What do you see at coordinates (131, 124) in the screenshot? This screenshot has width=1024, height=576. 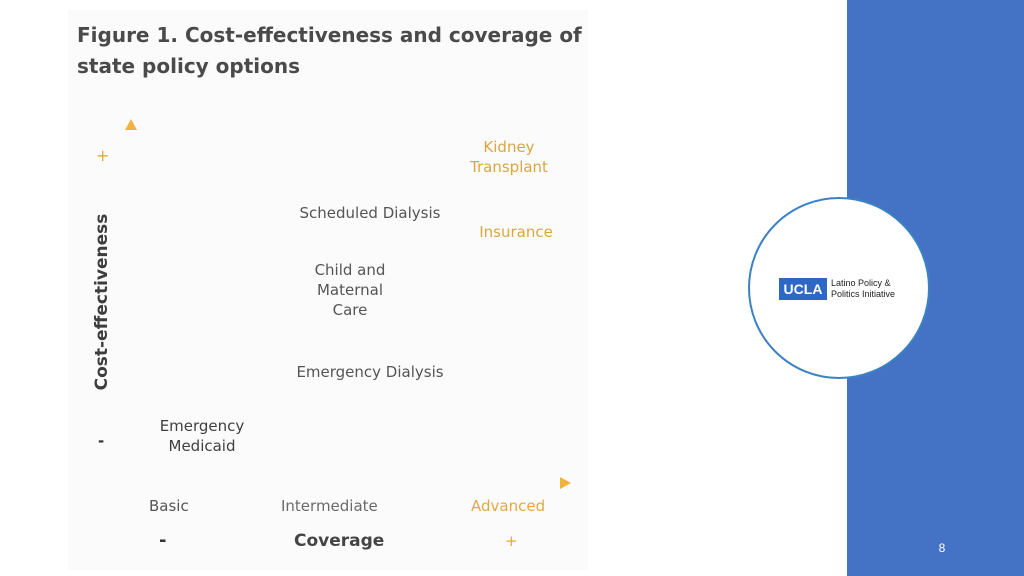 I see `y-axis-arrowhead` at bounding box center [131, 124].